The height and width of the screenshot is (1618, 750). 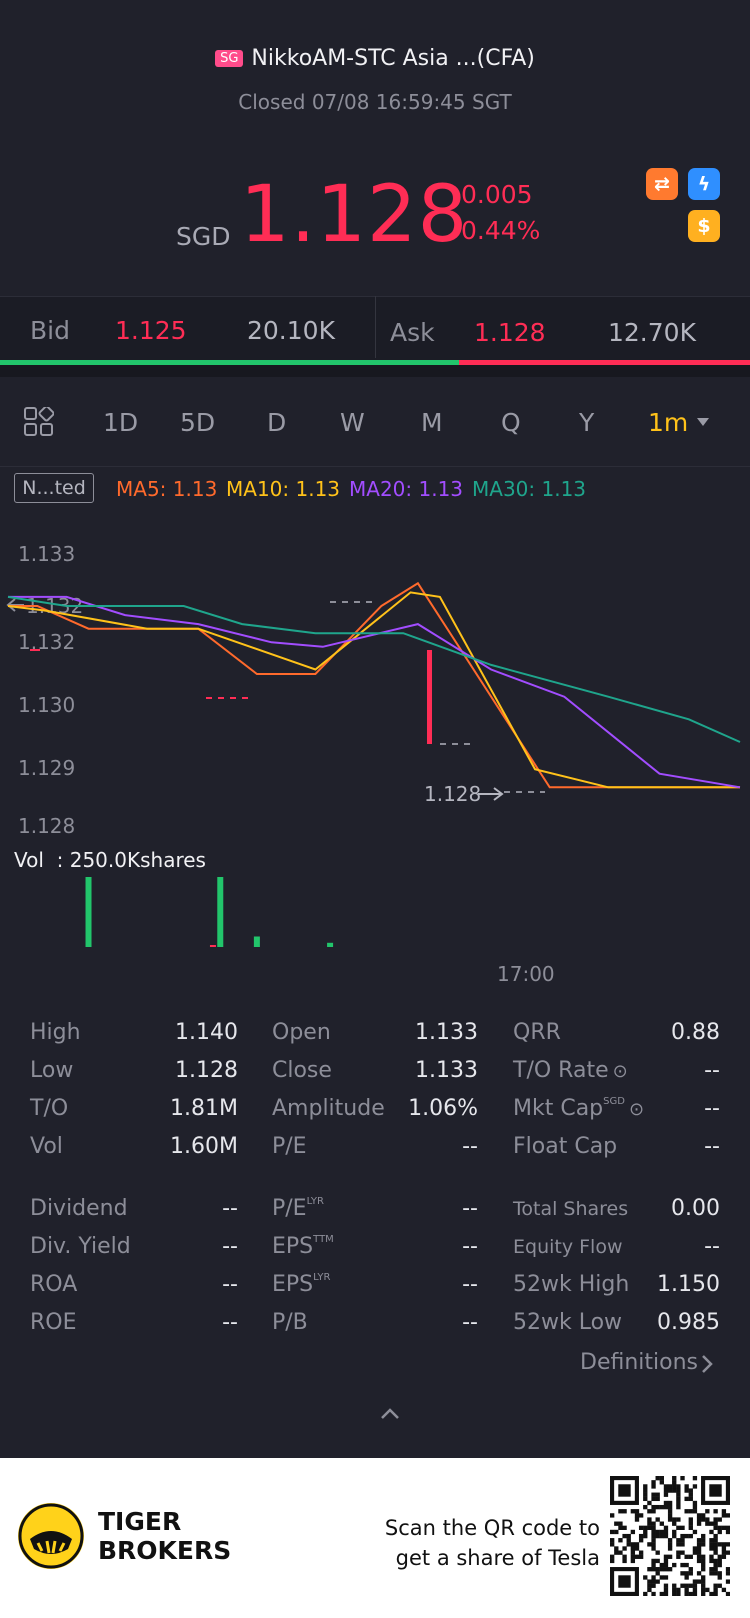 What do you see at coordinates (198, 422) in the screenshot?
I see `tab-5d: 5D` at bounding box center [198, 422].